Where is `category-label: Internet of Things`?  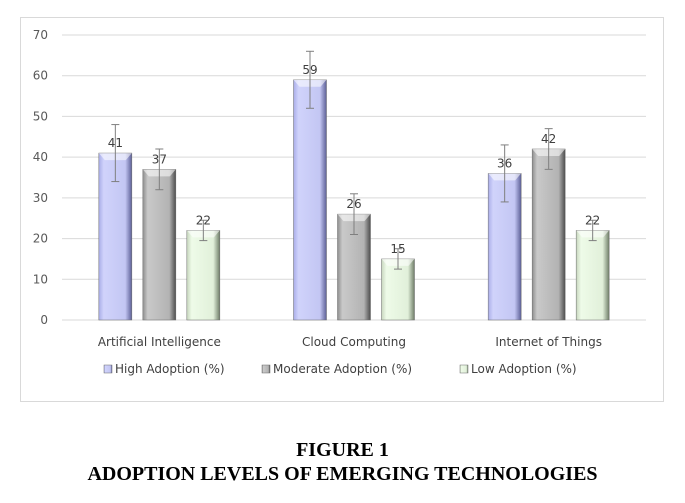
category-label: Internet of Things is located at coordinates (548, 342).